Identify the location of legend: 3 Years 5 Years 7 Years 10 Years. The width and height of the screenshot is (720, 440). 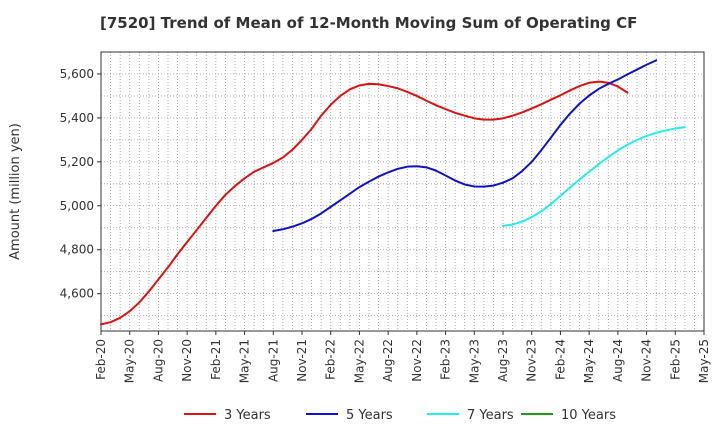
(400, 415).